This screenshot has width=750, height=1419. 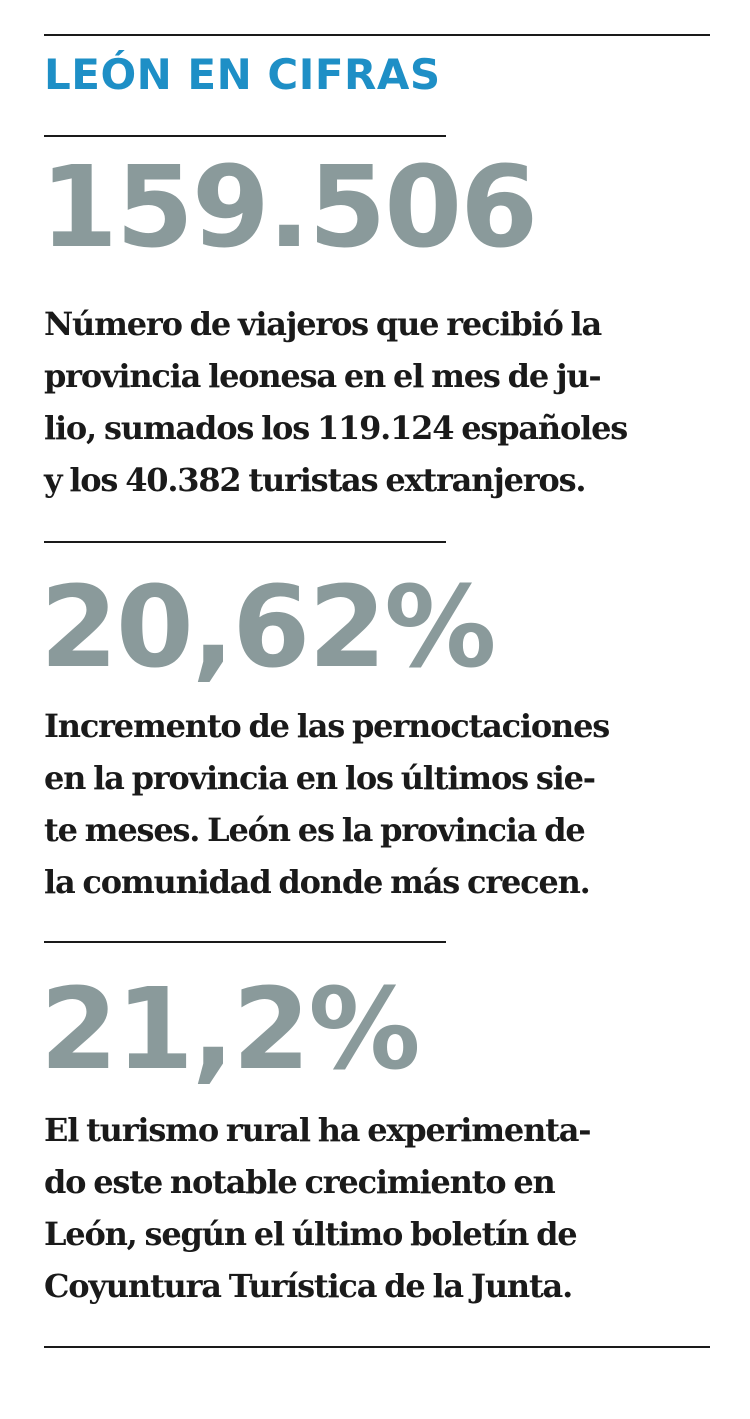 What do you see at coordinates (311, 1234) in the screenshot?
I see `description-line: León, según el último boletín de` at bounding box center [311, 1234].